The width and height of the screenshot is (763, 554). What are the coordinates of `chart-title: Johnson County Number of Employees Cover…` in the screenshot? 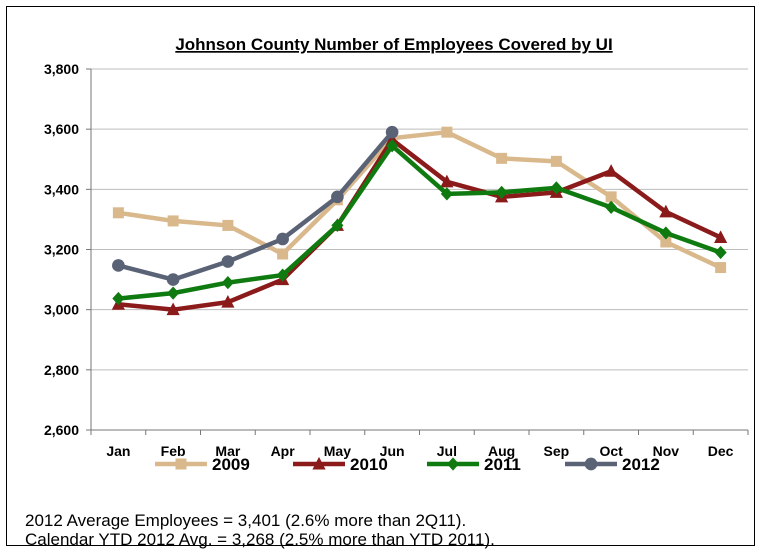 It's located at (393, 44).